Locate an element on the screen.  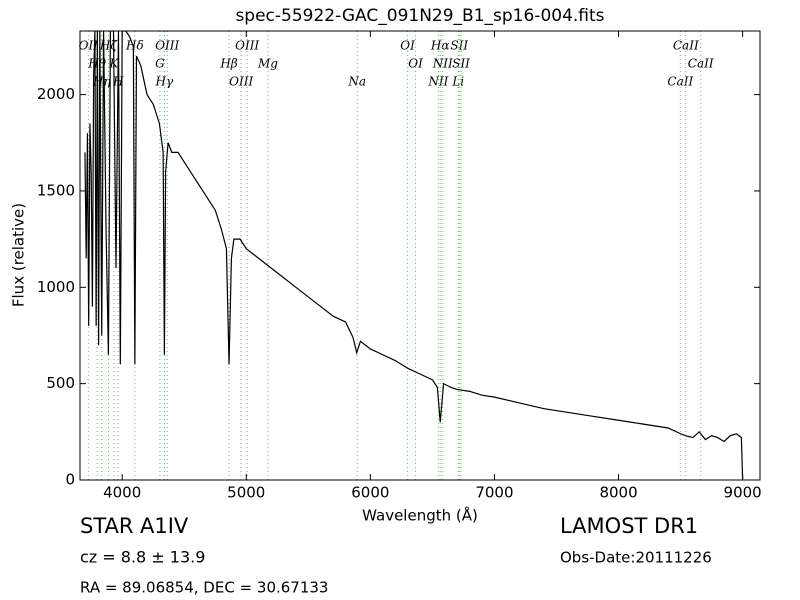
x-tick-label: 7000 is located at coordinates (494, 493).